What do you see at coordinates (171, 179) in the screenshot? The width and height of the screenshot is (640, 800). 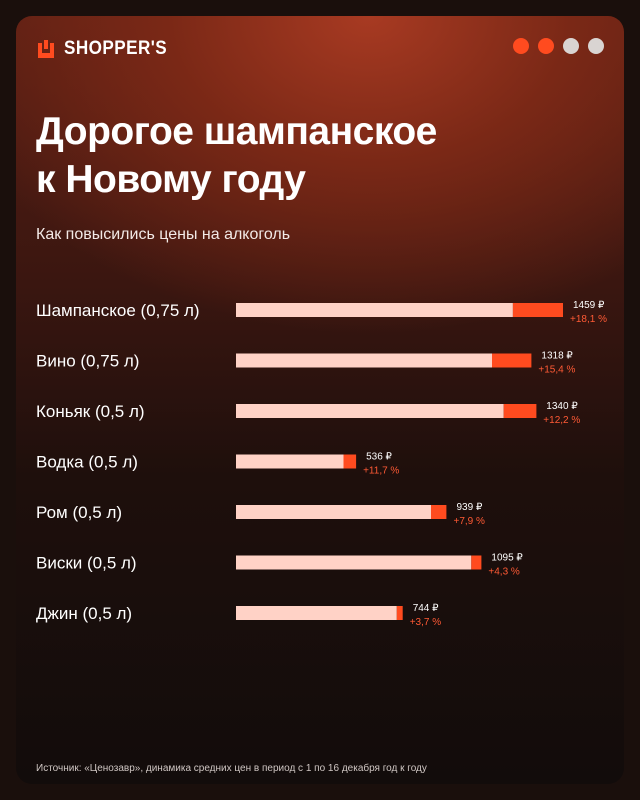 I see `title-line-2: к Новому году` at bounding box center [171, 179].